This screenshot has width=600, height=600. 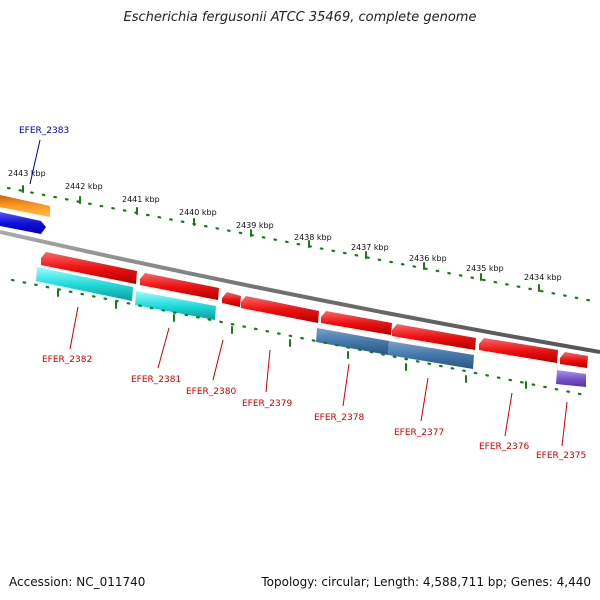 What do you see at coordinates (44, 131) in the screenshot?
I see `gene-label-efer-2383: EFER_2383` at bounding box center [44, 131].